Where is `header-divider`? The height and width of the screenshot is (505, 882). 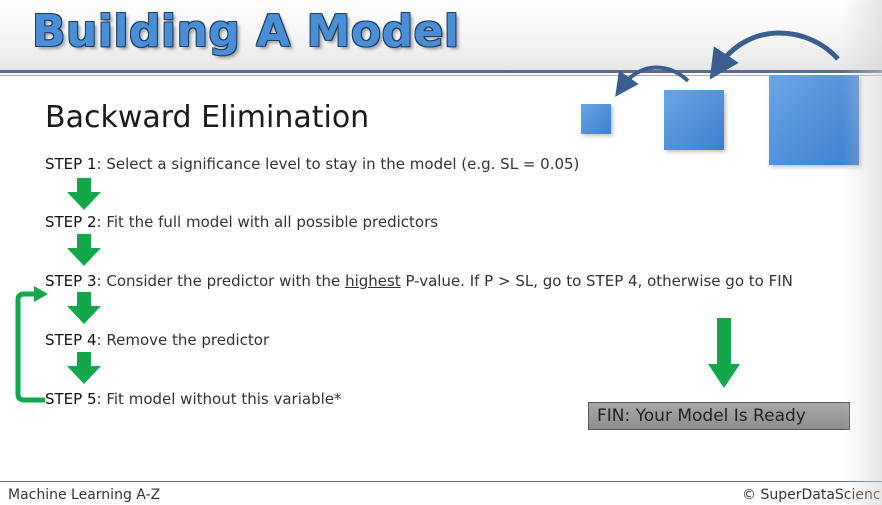
header-divider is located at coordinates (441, 71).